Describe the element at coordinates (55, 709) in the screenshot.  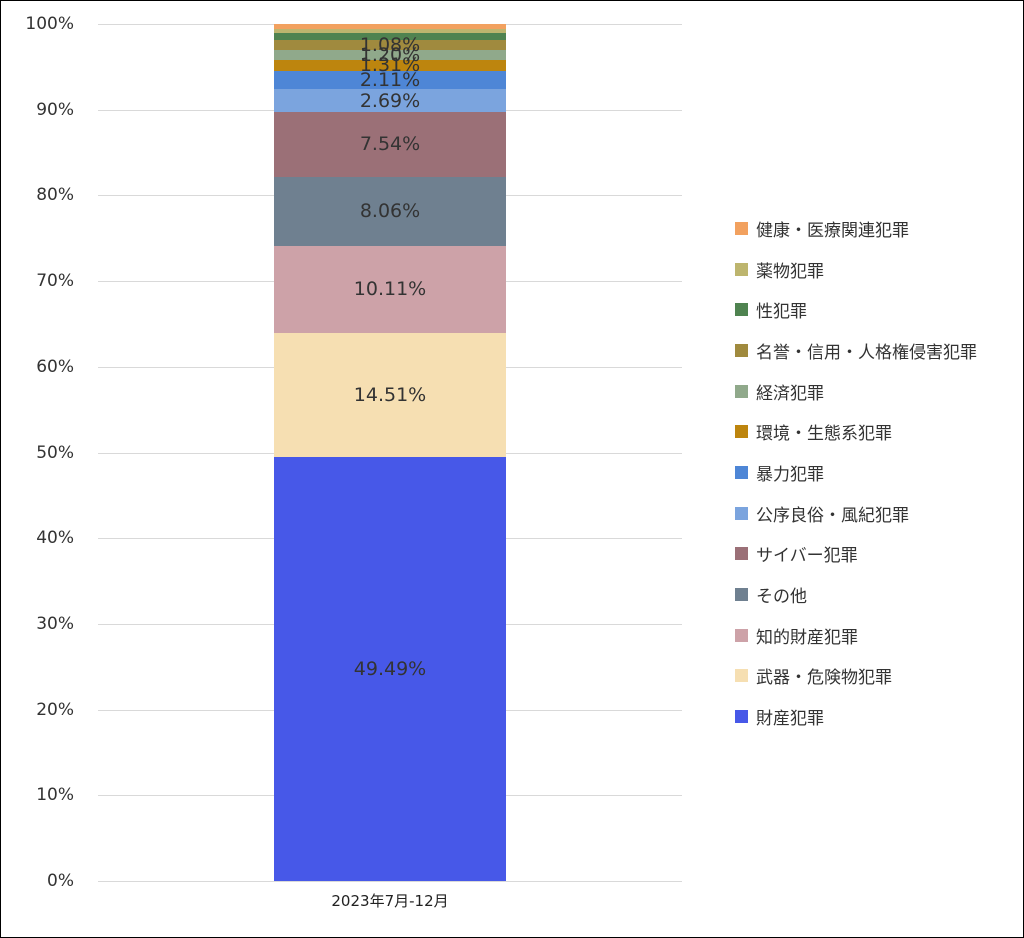
I see `y-tick-label: 20%` at that location.